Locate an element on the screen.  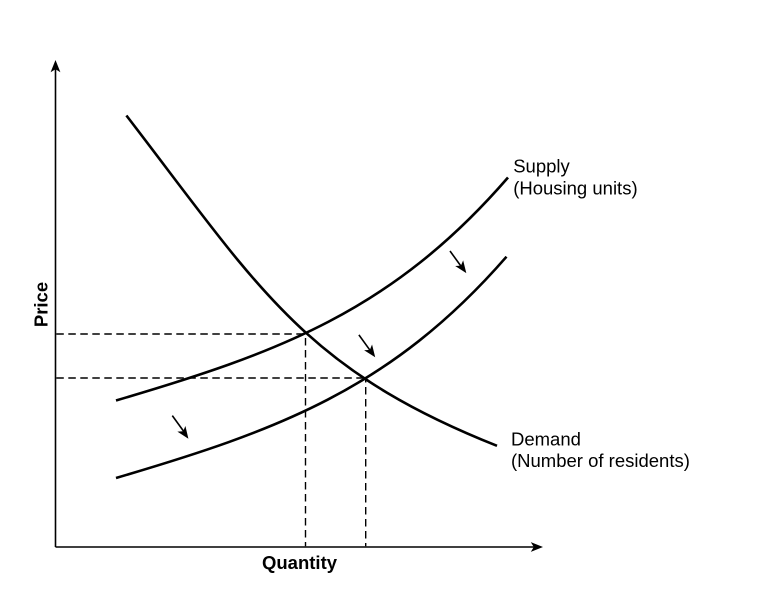
svg-text: Quantity is located at coordinates (300, 562).